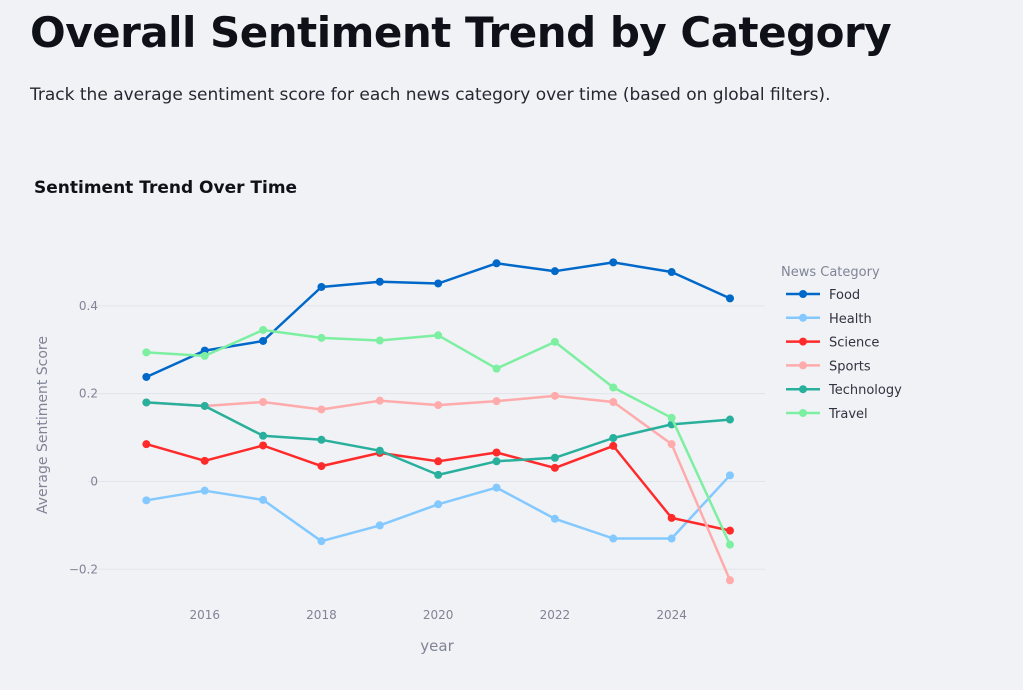 This screenshot has height=690, width=1023. I want to click on legend-item-travel: Travel, so click(827, 414).